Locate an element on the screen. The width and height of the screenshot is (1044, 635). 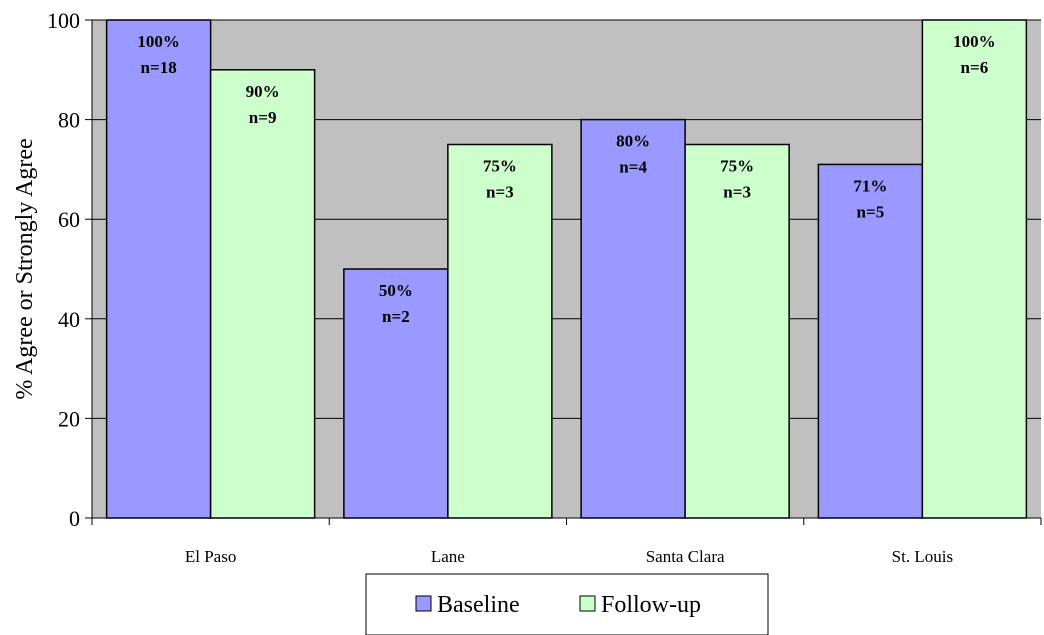
legend: Baseline Follow-up is located at coordinates (567, 604).